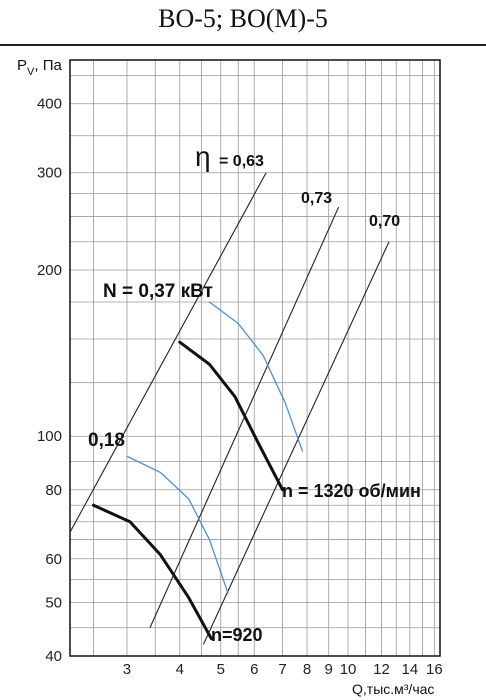  I want to click on y-tick-label: 80, so click(53, 490).